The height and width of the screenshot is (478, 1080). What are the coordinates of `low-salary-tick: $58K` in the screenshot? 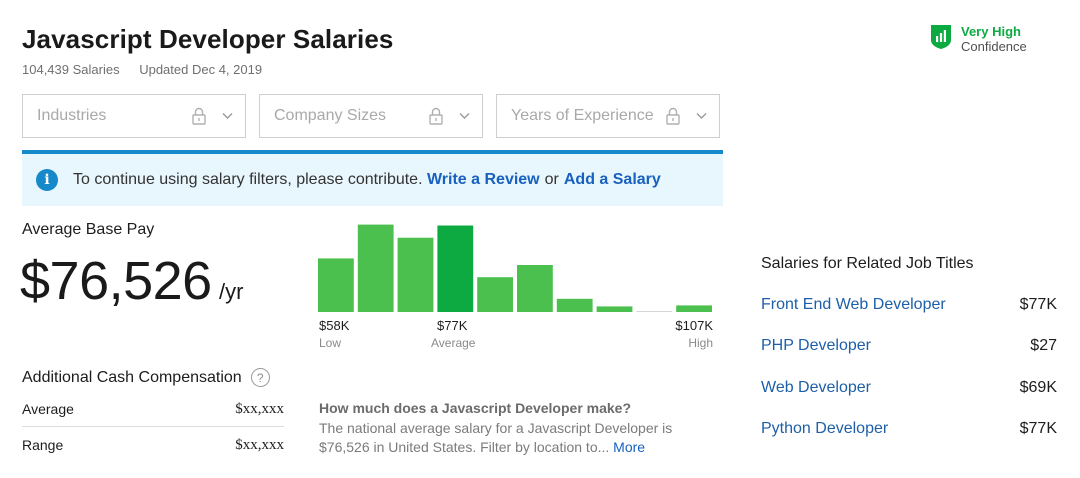 It's located at (334, 325).